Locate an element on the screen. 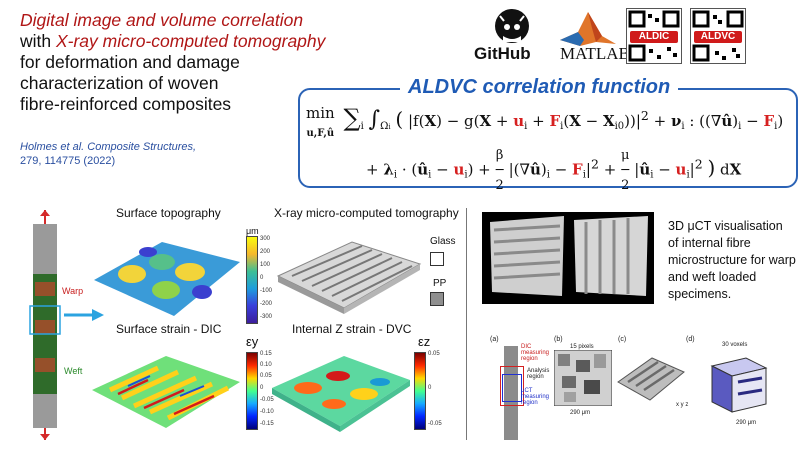  weft-label: Weft is located at coordinates (73, 371).